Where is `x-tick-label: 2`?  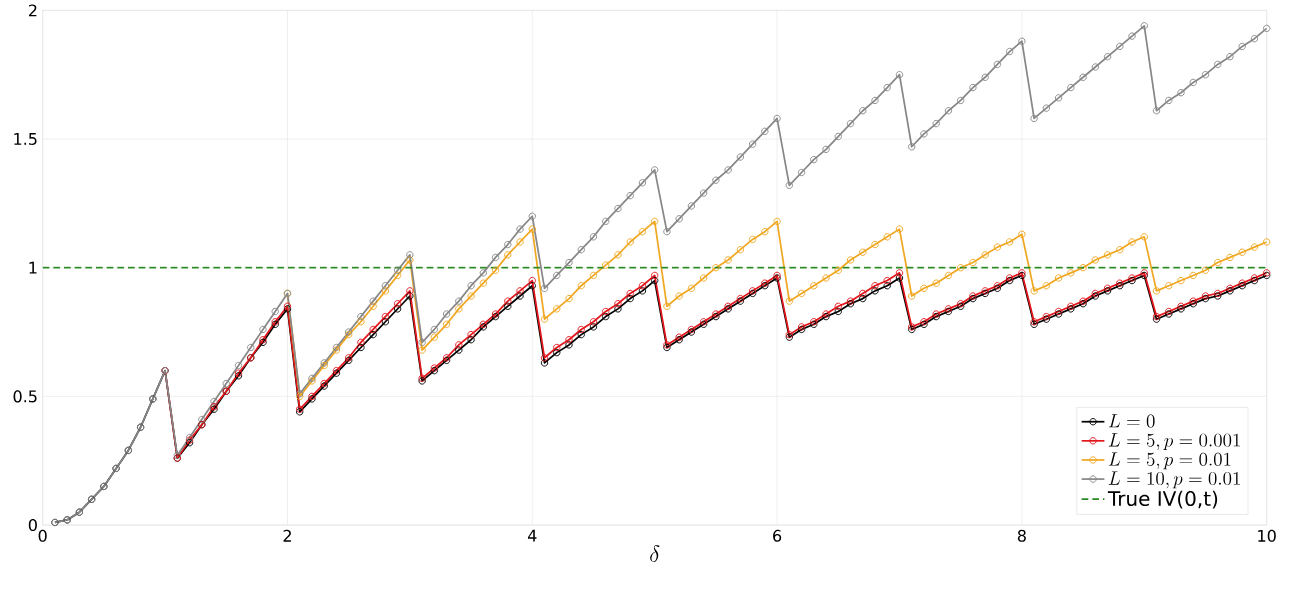
x-tick-label: 2 is located at coordinates (287, 535).